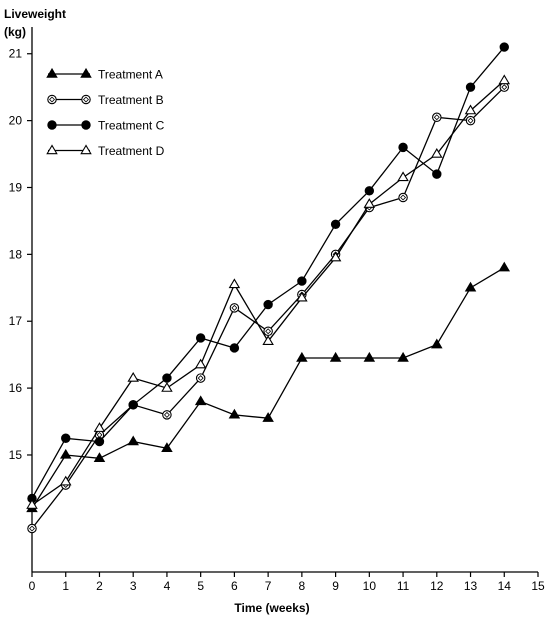 This screenshot has height=618, width=554. What do you see at coordinates (65, 586) in the screenshot?
I see `x-tick-label: 1` at bounding box center [65, 586].